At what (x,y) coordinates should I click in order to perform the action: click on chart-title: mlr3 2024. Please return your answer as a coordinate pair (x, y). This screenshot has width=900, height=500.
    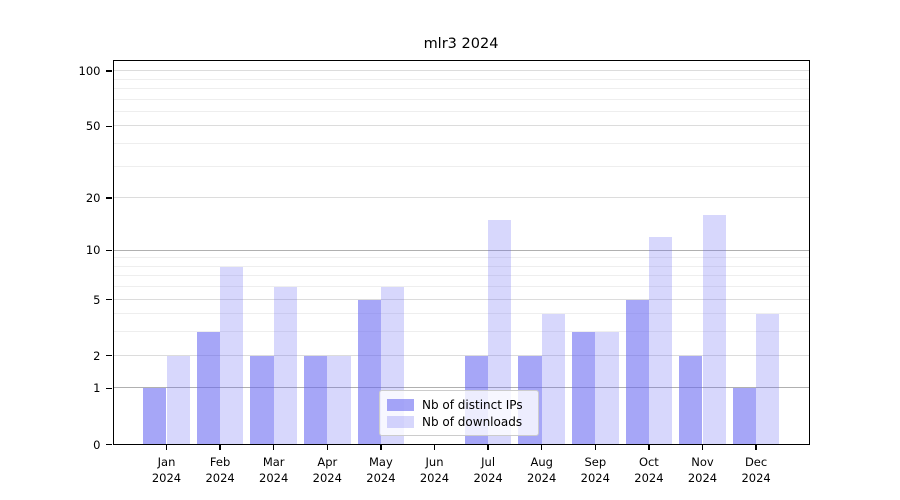
    Looking at the image, I should click on (461, 44).